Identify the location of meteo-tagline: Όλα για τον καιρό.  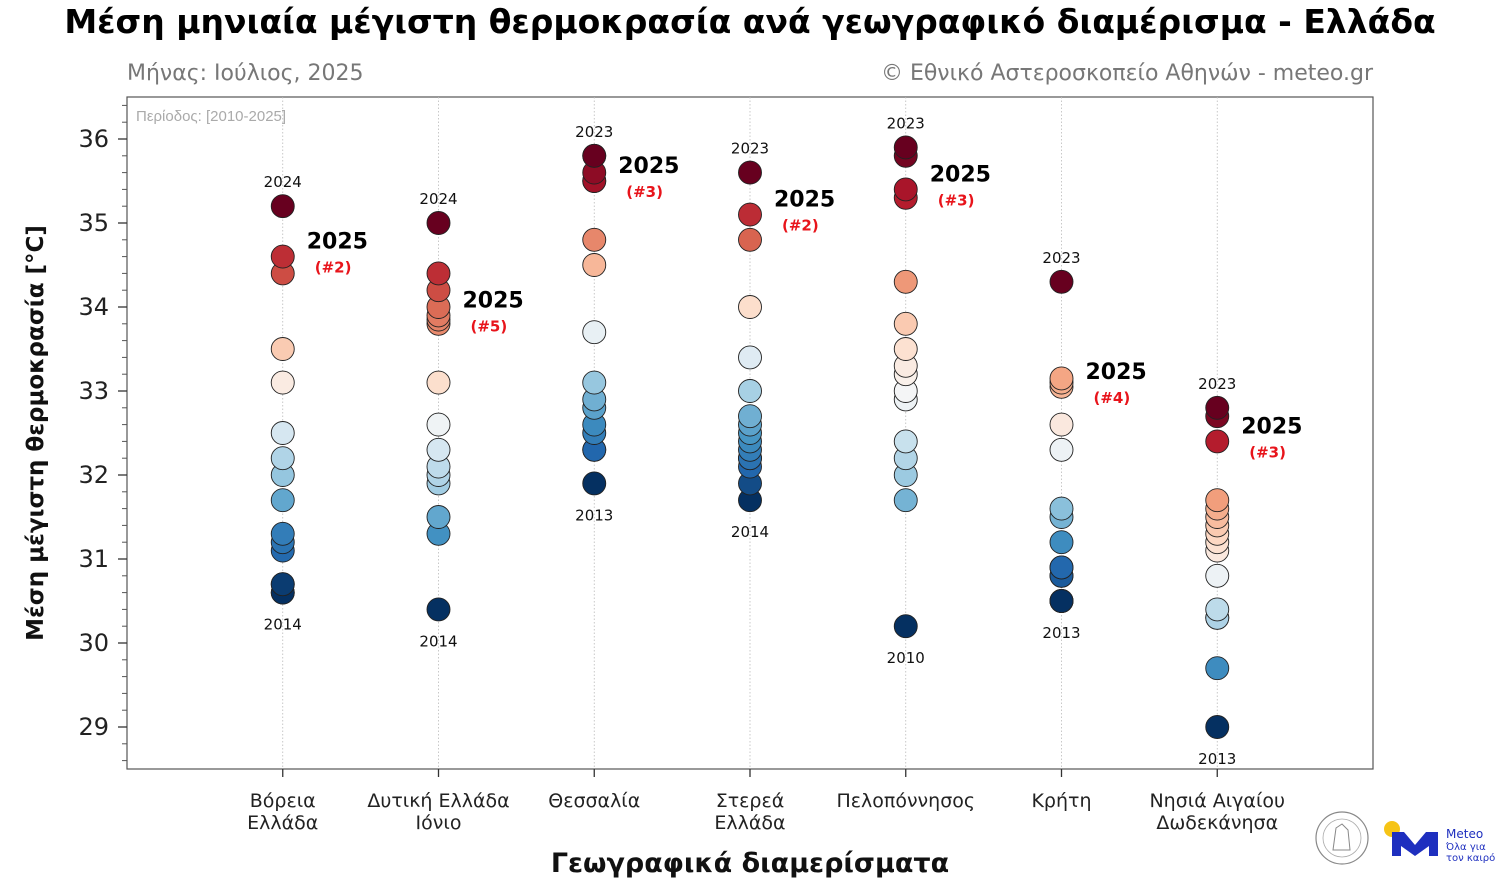
(1471, 853).